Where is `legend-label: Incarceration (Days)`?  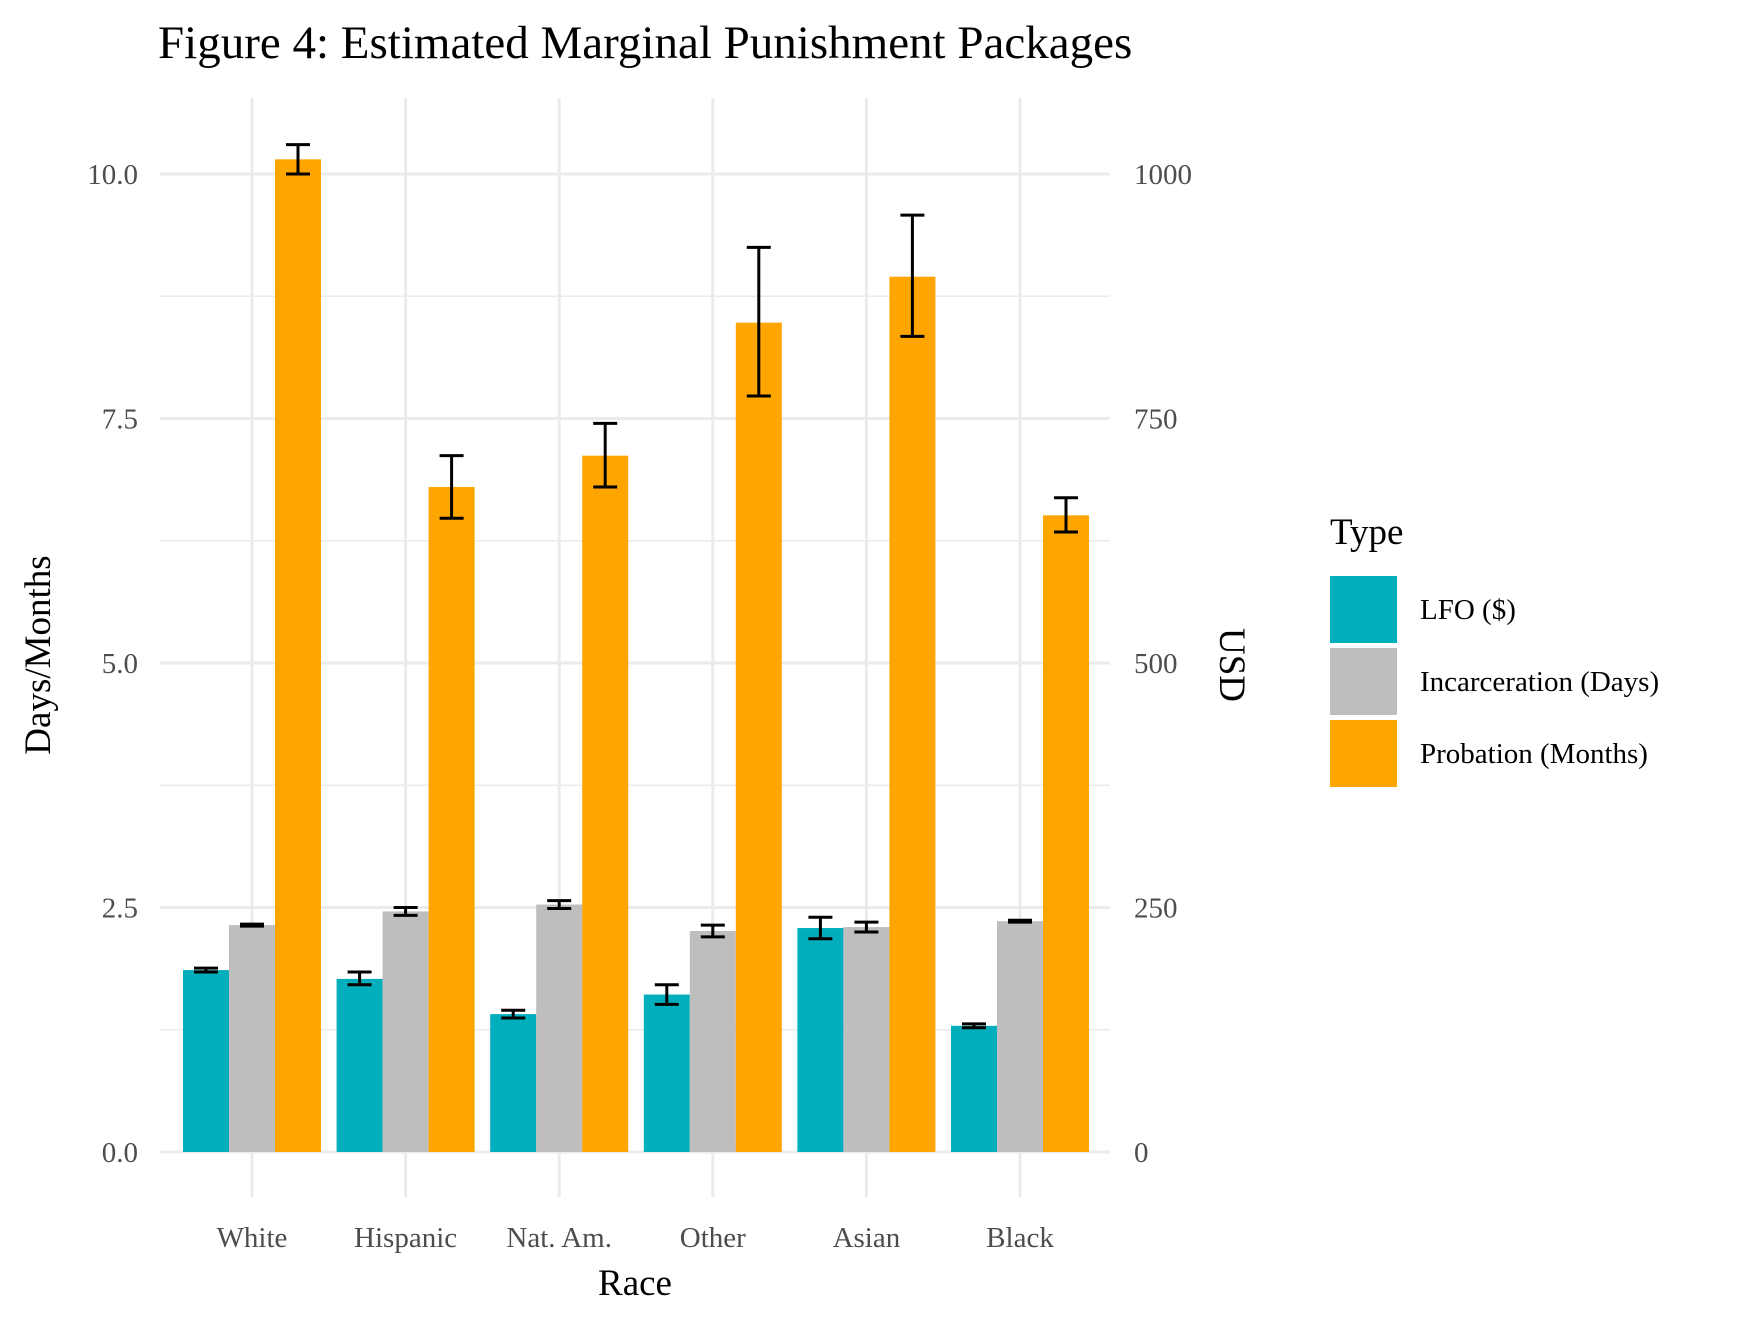 legend-label: Incarceration (Days) is located at coordinates (1539, 682).